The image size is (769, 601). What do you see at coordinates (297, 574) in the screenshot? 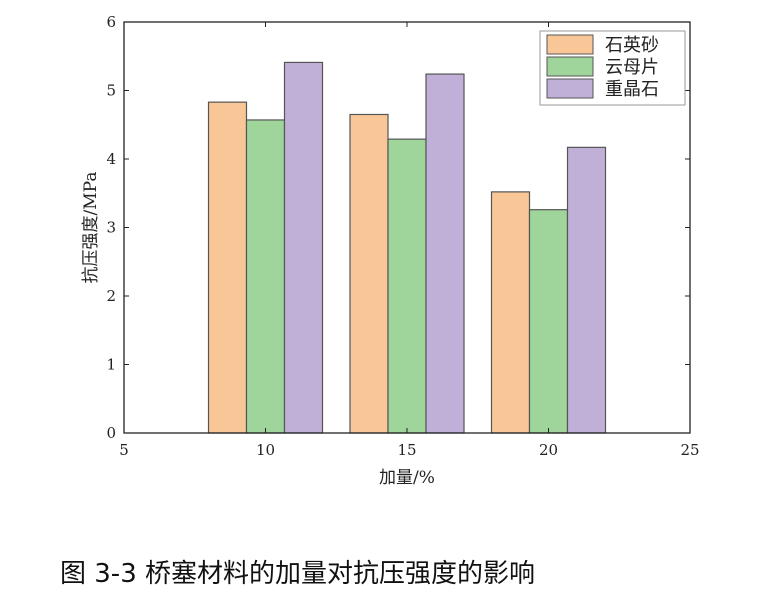
I see `figure-caption: 图 3-3 桥塞材料的加量对抗压强度的影响` at bounding box center [297, 574].